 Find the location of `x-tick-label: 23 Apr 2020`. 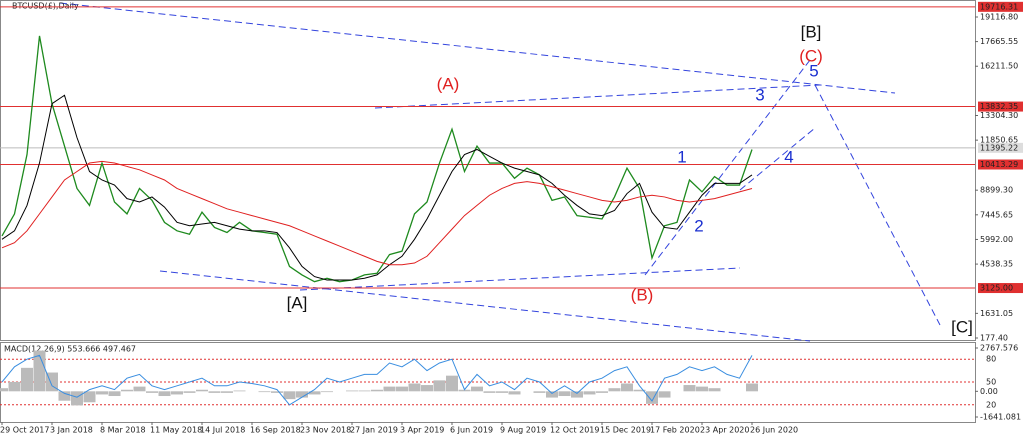

x-tick-label: 23 Apr 2020 is located at coordinates (724, 430).